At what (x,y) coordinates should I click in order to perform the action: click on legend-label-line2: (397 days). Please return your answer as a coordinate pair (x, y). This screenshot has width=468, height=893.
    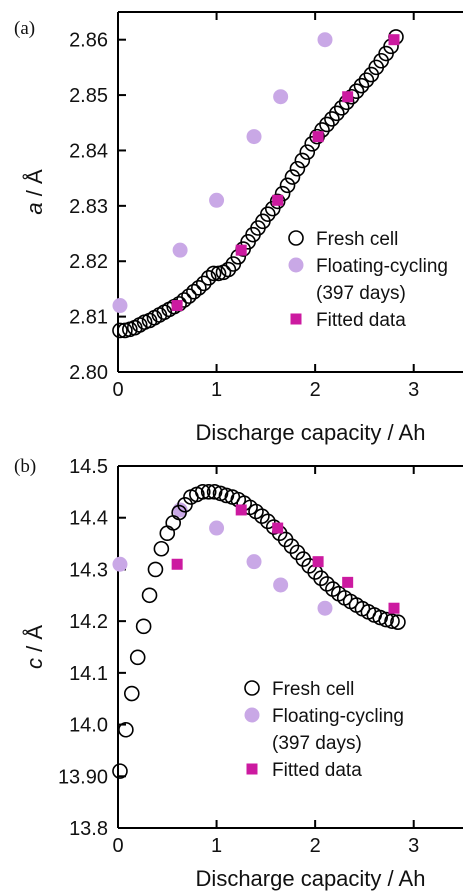
    Looking at the image, I should click on (317, 743).